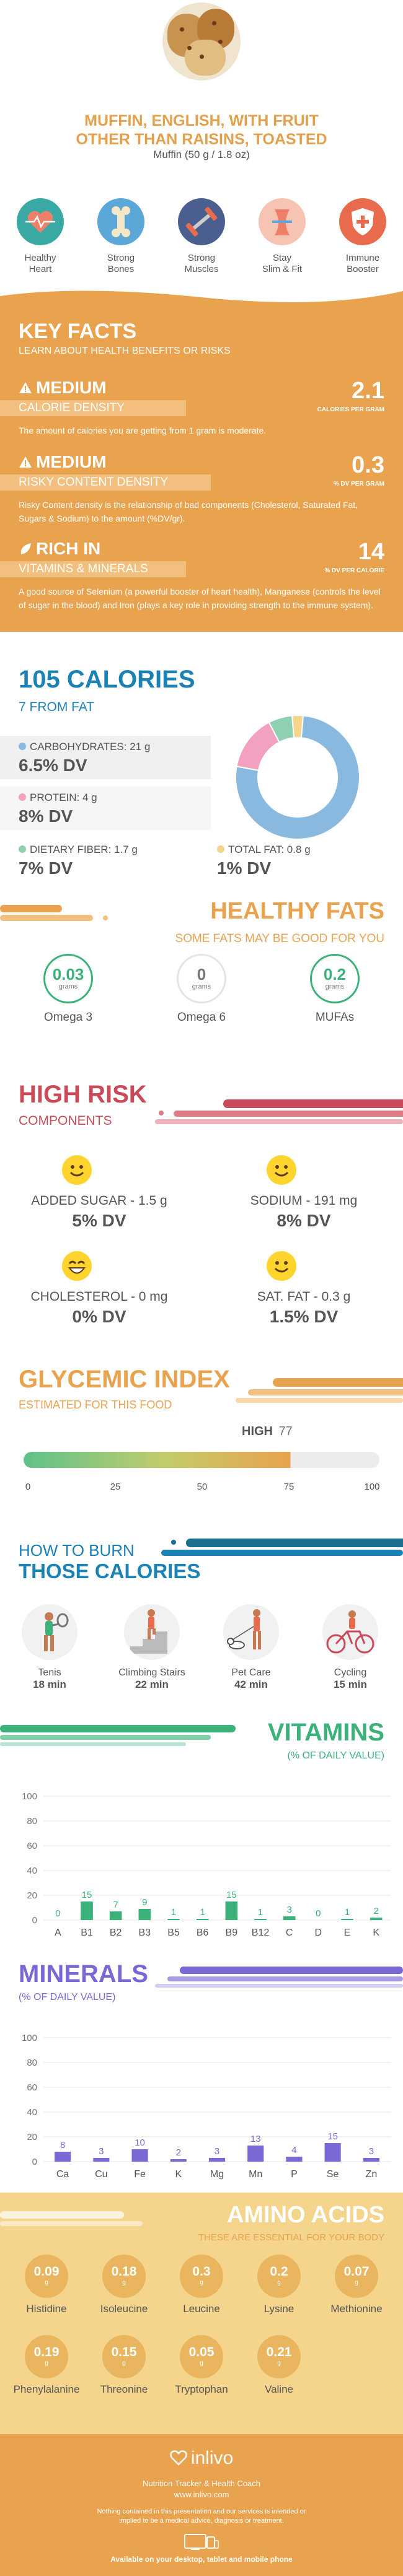 The width and height of the screenshot is (403, 2576). Describe the element at coordinates (264, 861) in the screenshot. I see `macro-total-fat: TOTAL FAT: 0.8 g 1% DV` at that location.